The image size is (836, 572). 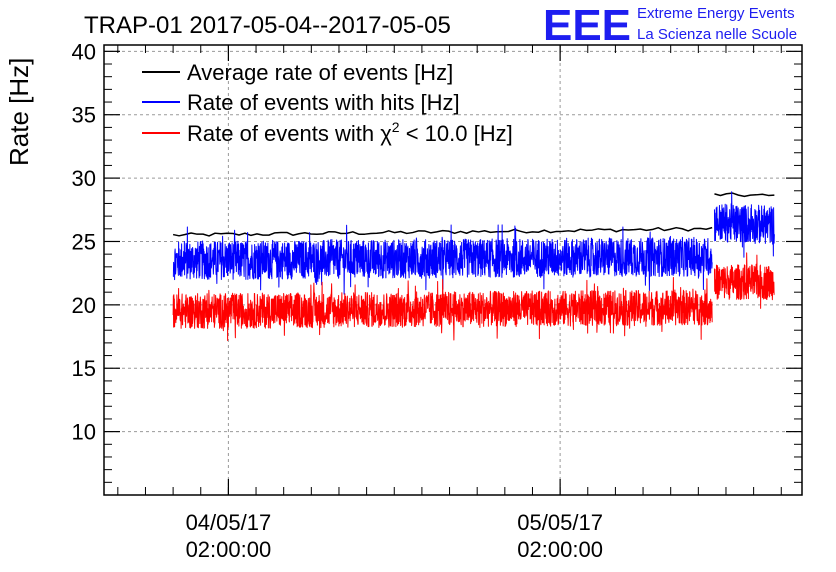 What do you see at coordinates (587, 25) in the screenshot?
I see `eee-logo-letters: EEE` at bounding box center [587, 25].